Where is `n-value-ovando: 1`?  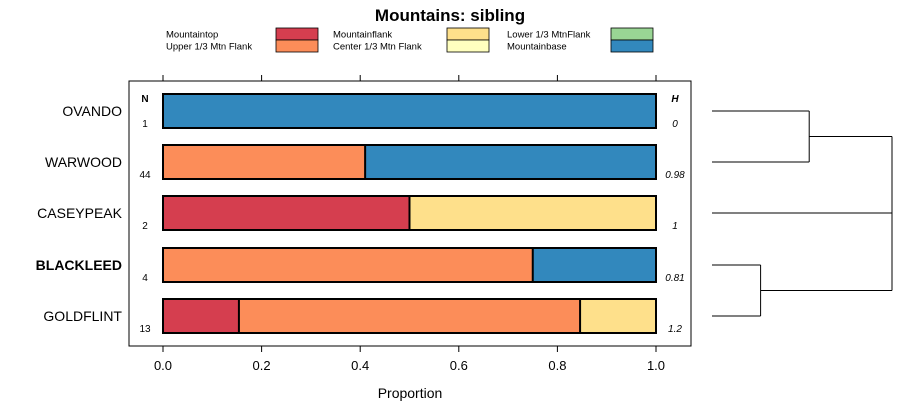
n-value-ovando: 1 is located at coordinates (145, 124).